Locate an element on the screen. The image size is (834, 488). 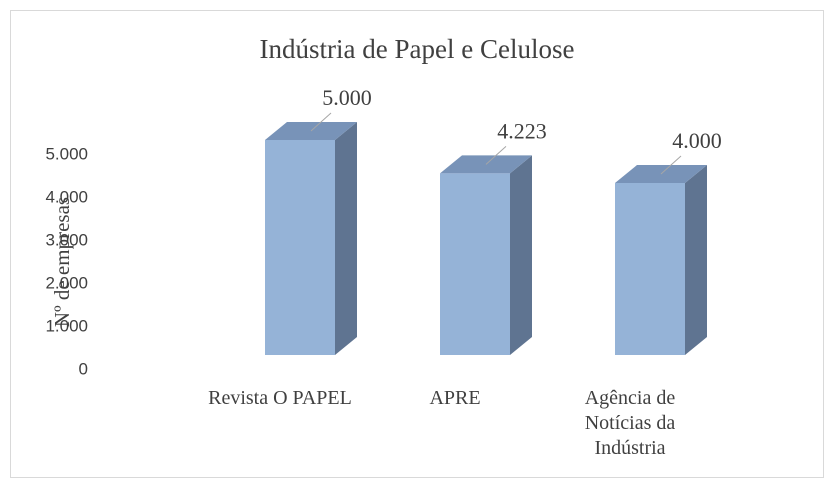
x-tick-label: Agência de Notícias da Indústria is located at coordinates (630, 423).